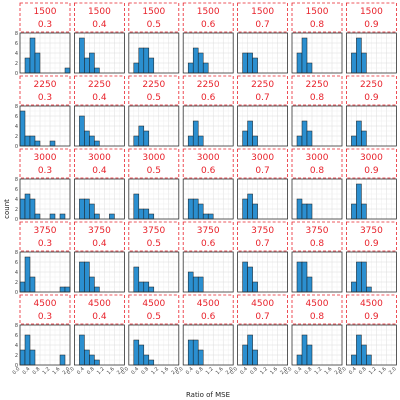  What do you see at coordinates (16, 356) in the screenshot?
I see `y-tick-label: 2` at bounding box center [16, 356].